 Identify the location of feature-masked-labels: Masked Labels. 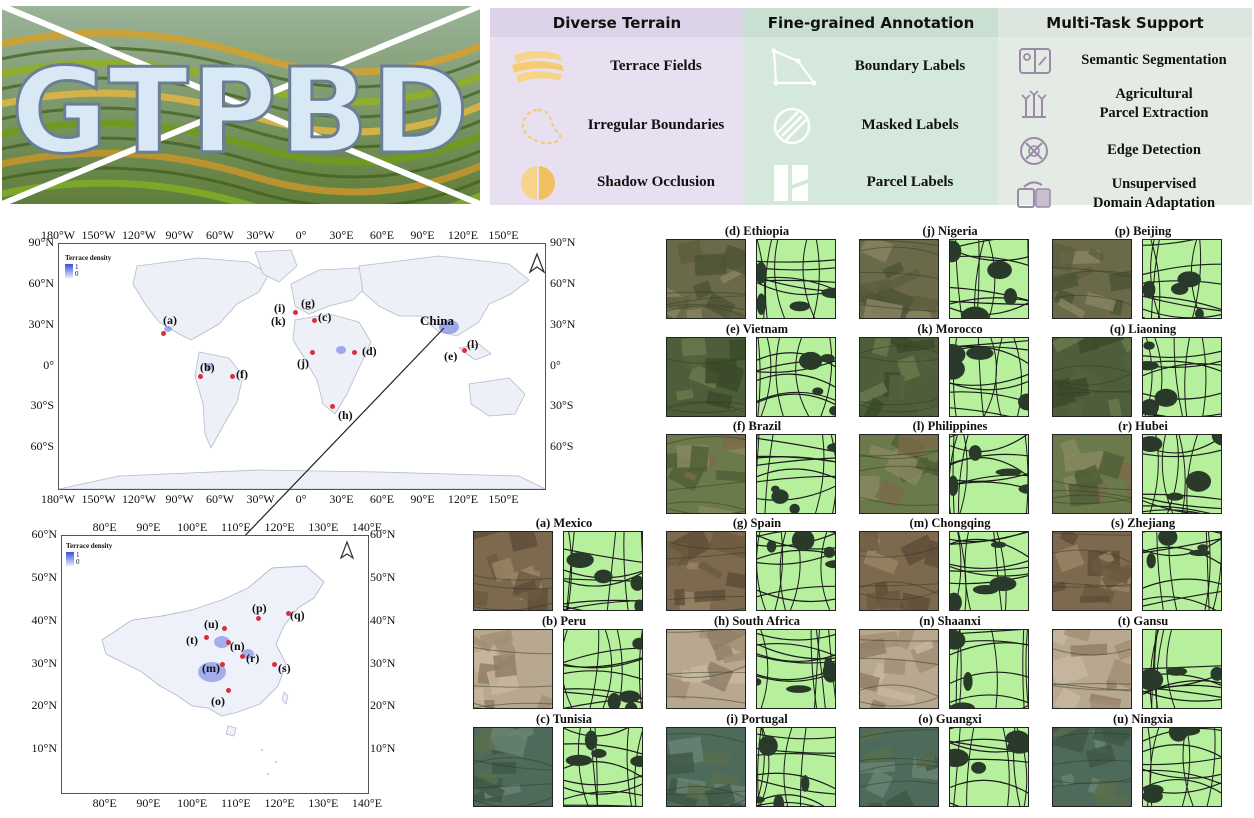
(871, 125).